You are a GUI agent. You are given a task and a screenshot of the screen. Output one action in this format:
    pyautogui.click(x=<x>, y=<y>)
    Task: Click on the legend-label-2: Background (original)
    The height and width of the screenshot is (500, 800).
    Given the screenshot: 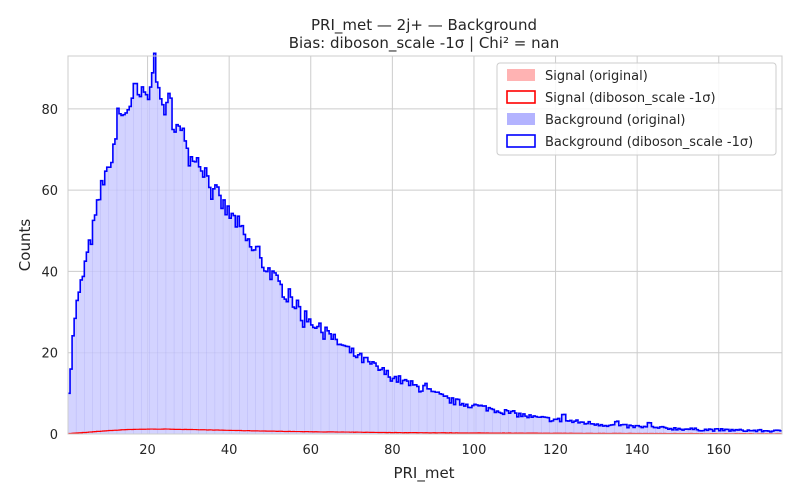 What is the action you would take?
    pyautogui.click(x=615, y=120)
    